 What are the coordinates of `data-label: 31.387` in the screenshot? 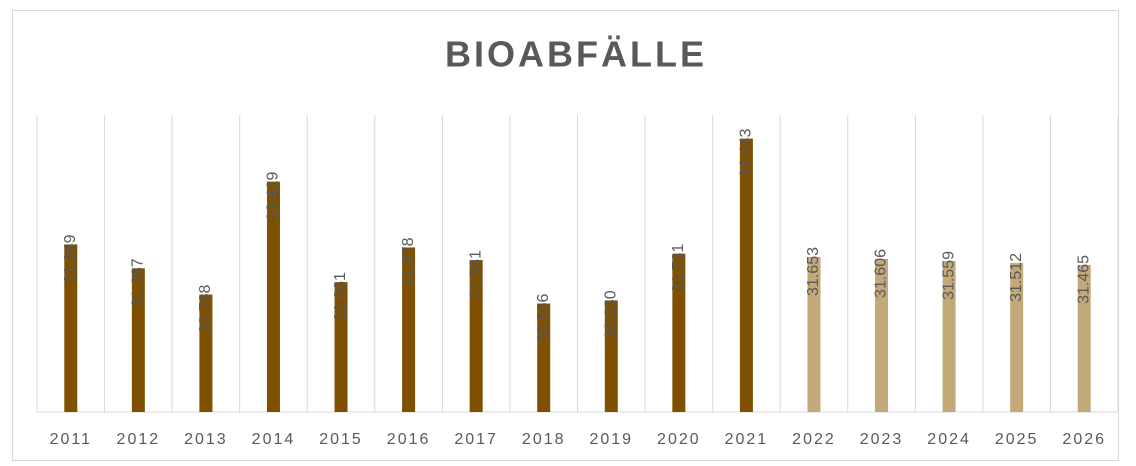 It's located at (138, 282).